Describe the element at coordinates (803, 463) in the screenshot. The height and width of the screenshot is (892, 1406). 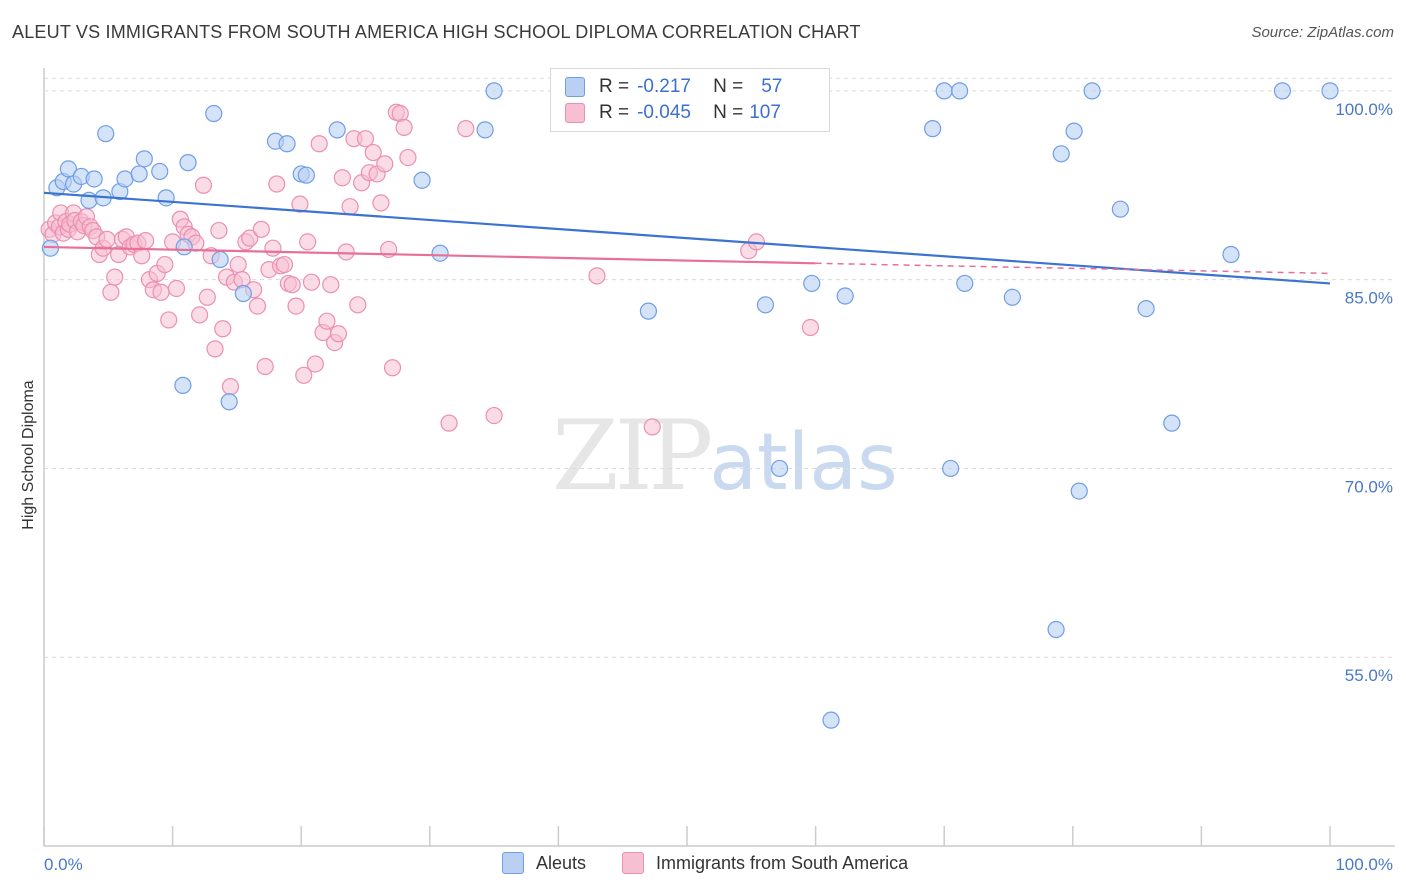
I see `watermark-atlas: atlas` at that location.